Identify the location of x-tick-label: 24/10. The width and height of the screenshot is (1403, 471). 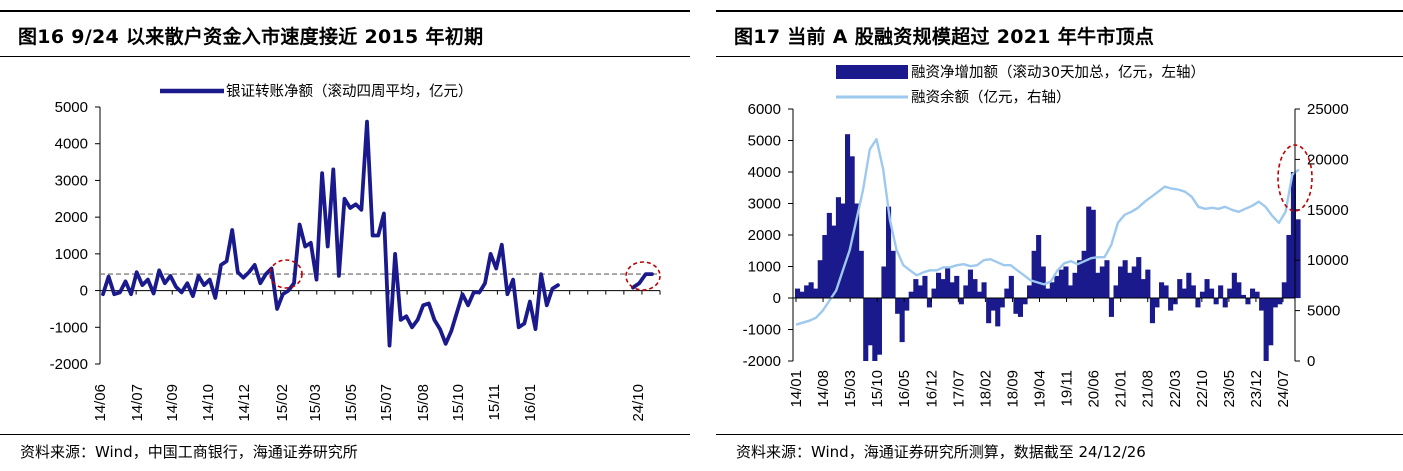
(638, 403).